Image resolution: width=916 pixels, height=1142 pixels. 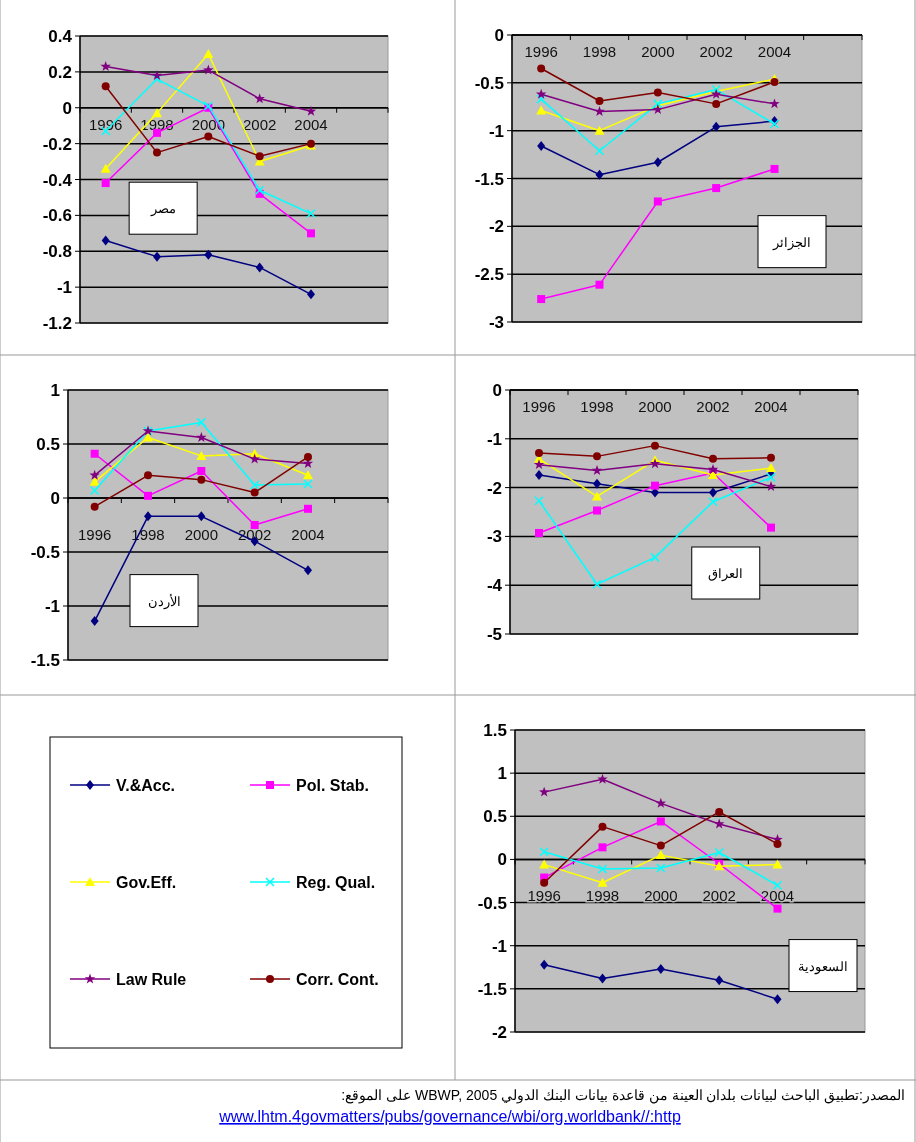 What do you see at coordinates (499, 1032) in the screenshot?
I see `y-tick-label: -2` at bounding box center [499, 1032].